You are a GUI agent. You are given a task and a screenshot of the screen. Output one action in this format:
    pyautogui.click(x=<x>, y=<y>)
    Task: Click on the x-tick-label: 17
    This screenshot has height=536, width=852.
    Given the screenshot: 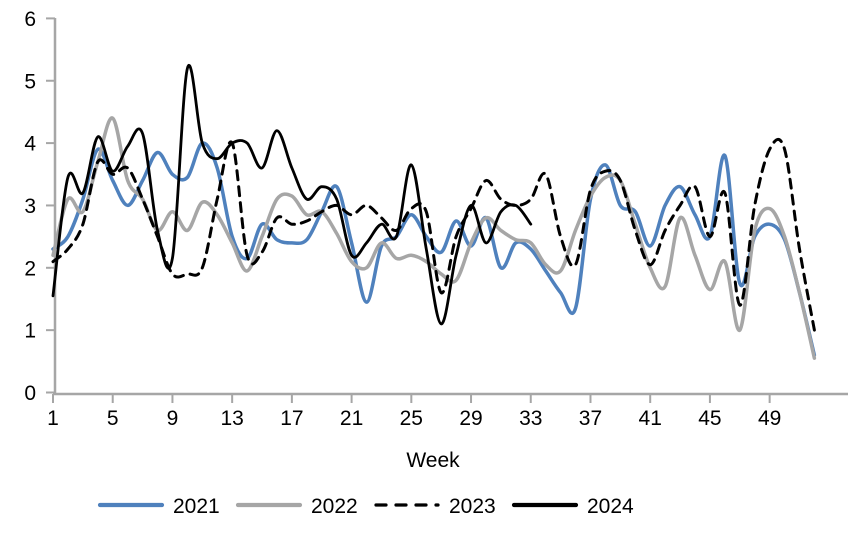 What is the action you would take?
    pyautogui.click(x=291, y=418)
    